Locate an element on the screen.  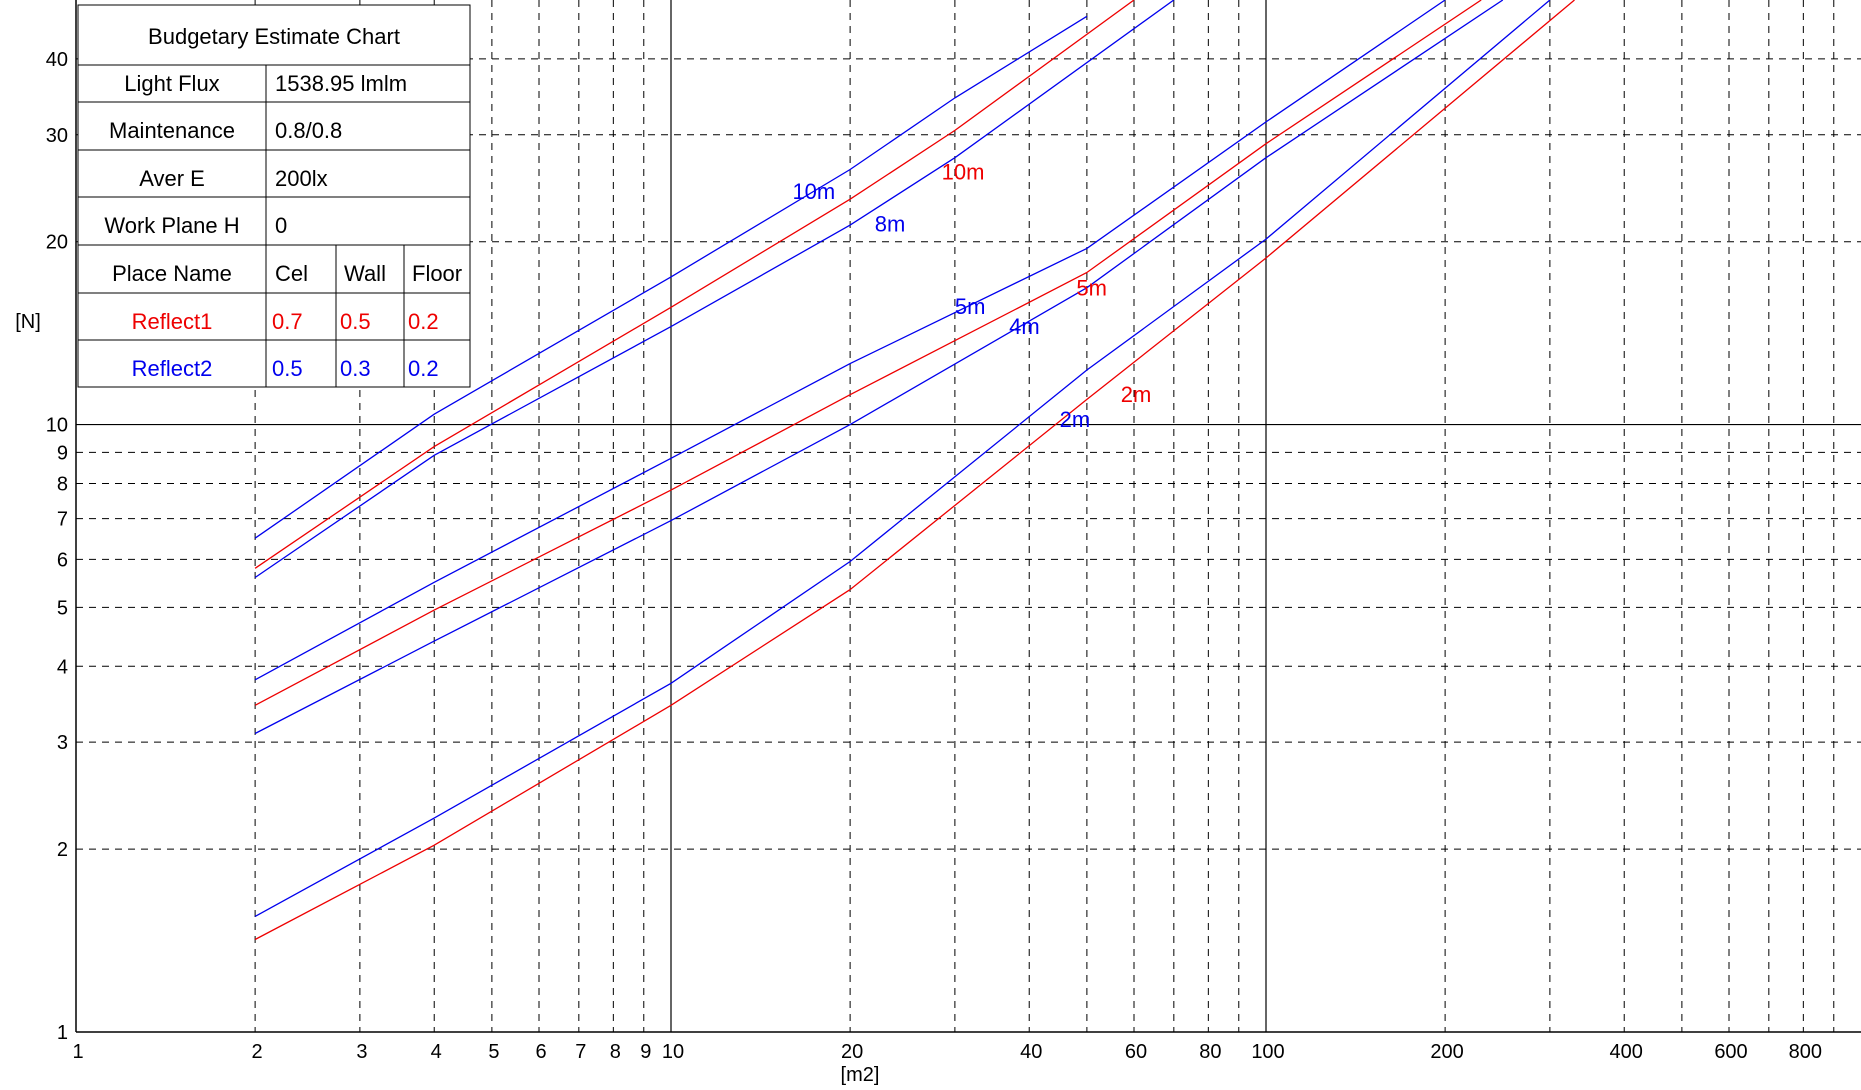
x-tick-label: 9 is located at coordinates (645, 1052).